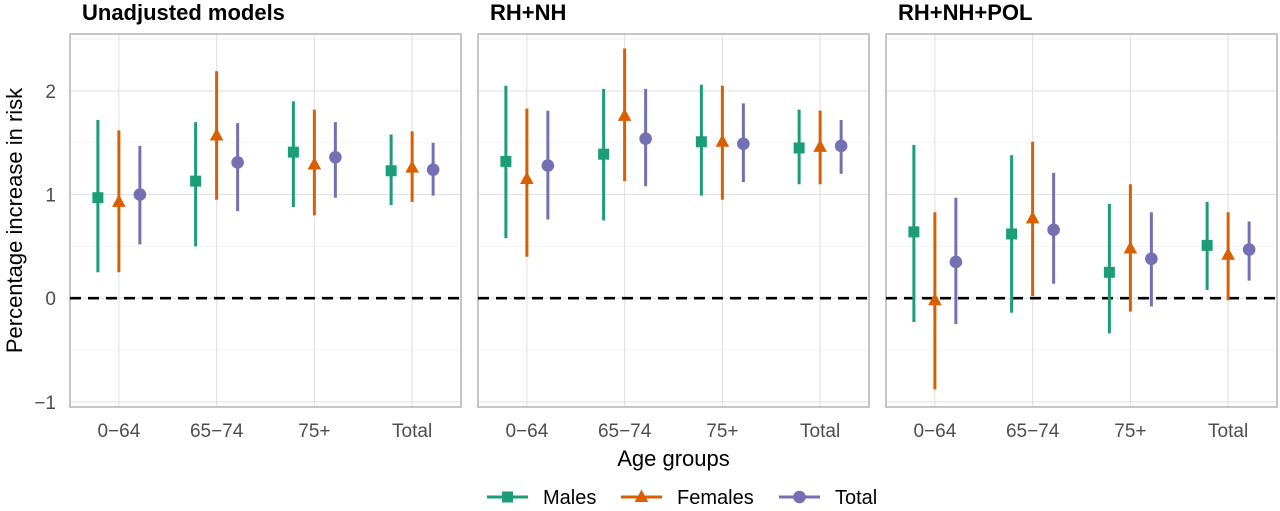  I want to click on facet-title: Unadjusted models, so click(183, 12).